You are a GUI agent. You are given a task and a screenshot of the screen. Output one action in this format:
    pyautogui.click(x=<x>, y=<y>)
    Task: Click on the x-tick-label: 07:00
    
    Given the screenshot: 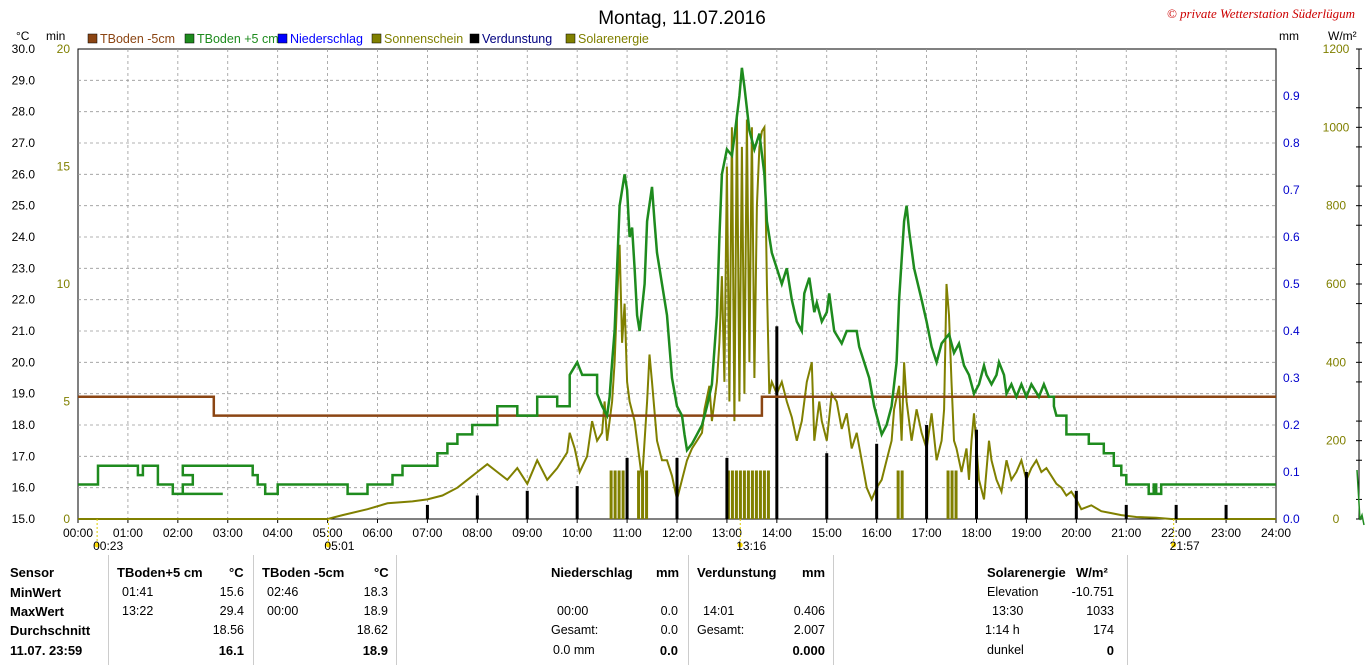 What is the action you would take?
    pyautogui.click(x=427, y=533)
    